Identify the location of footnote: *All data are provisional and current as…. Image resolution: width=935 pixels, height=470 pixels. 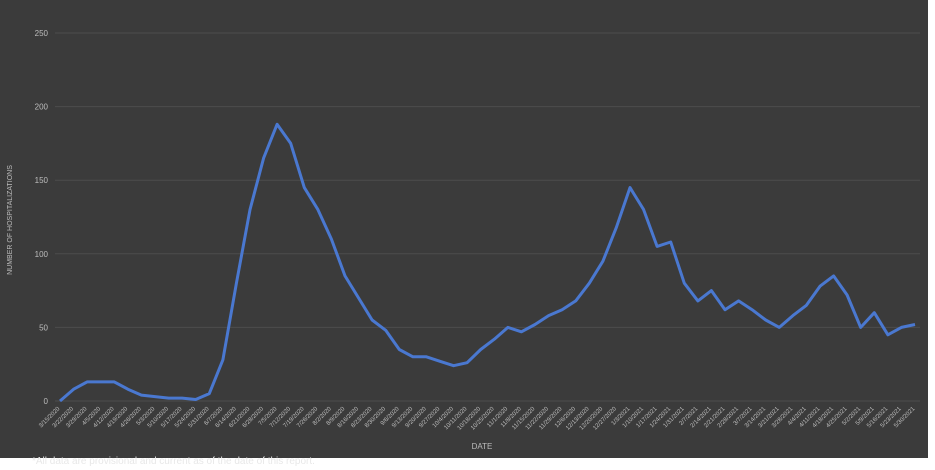
(173, 461).